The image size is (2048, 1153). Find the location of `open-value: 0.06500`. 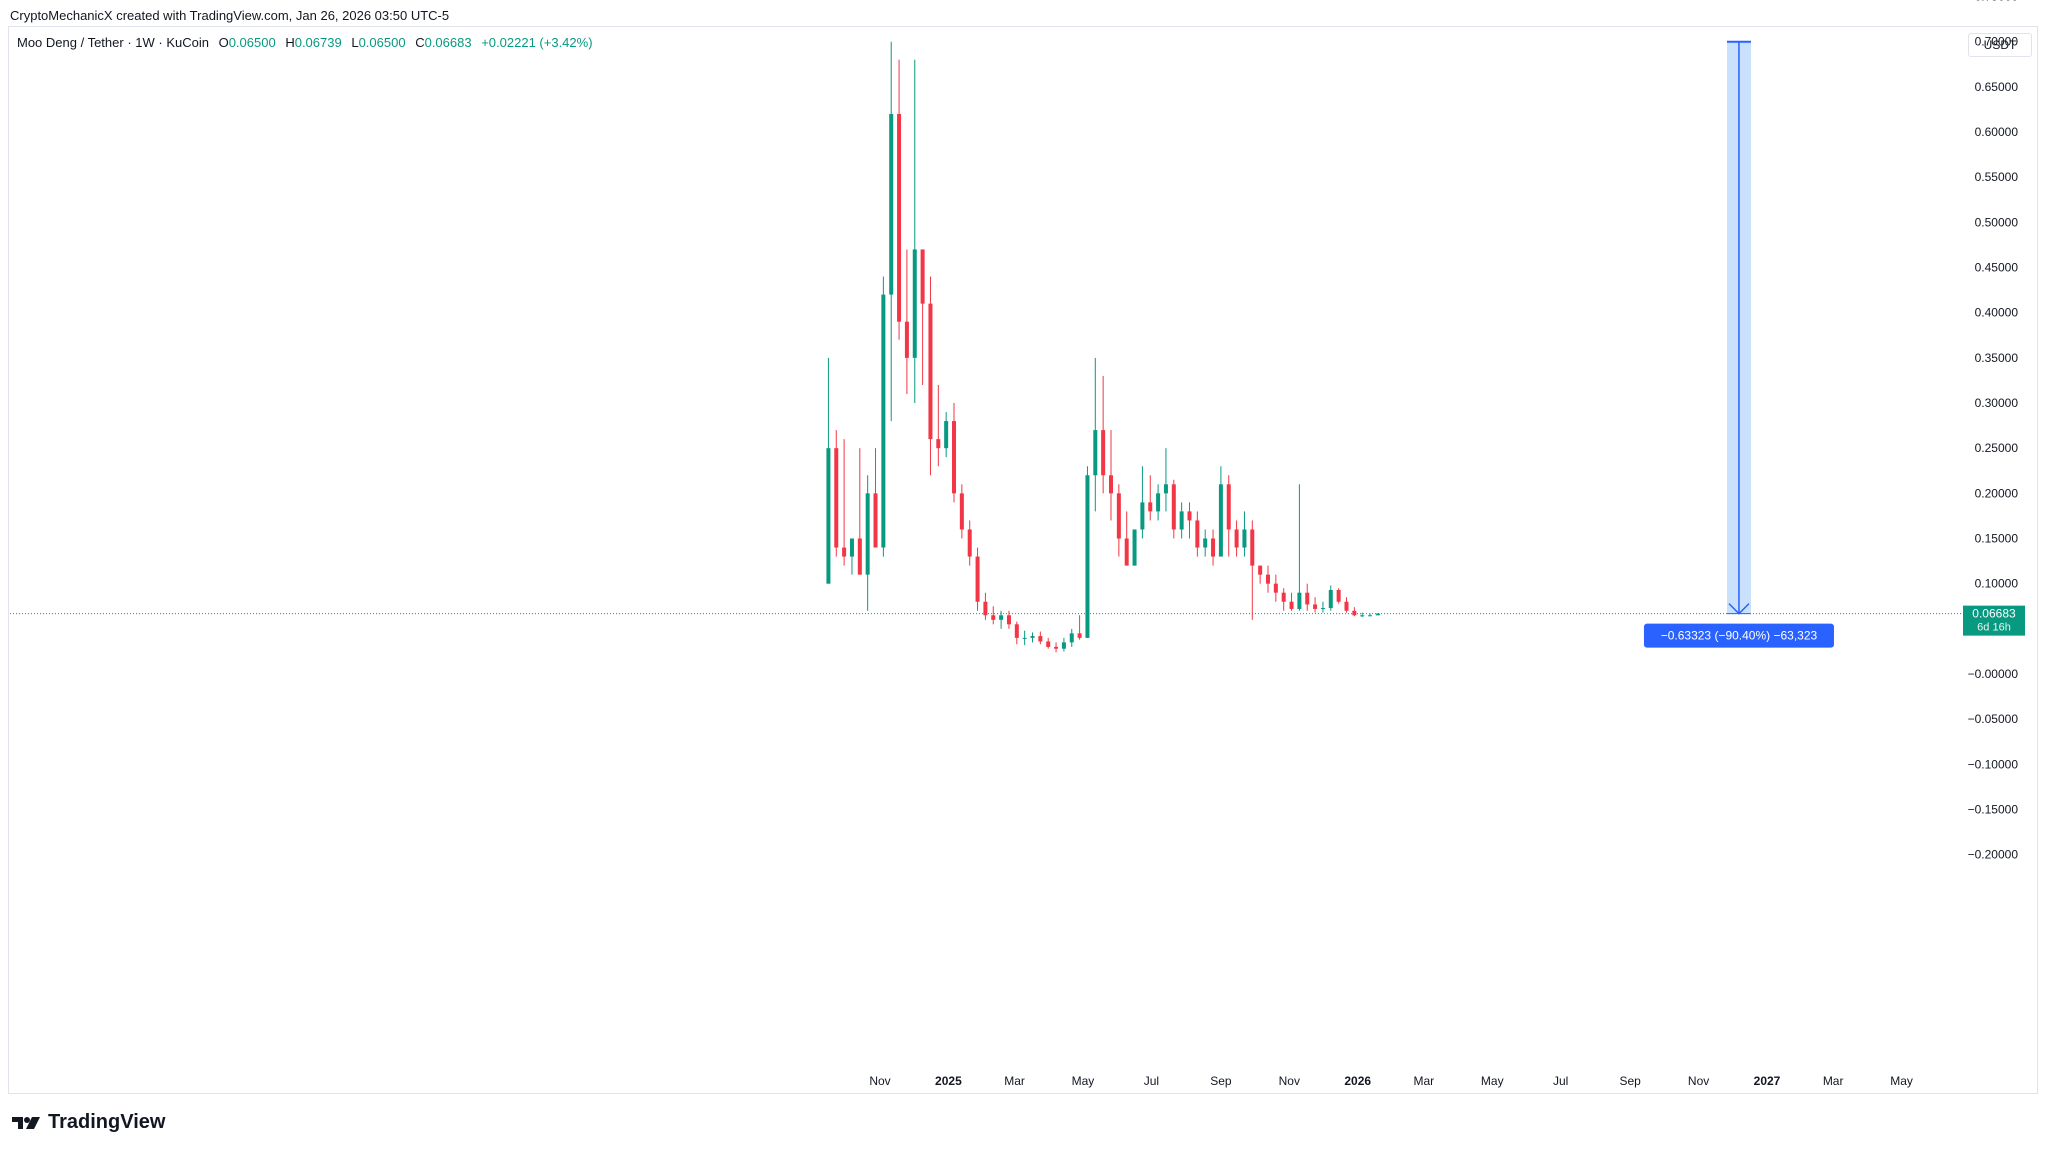

open-value: 0.06500 is located at coordinates (252, 42).